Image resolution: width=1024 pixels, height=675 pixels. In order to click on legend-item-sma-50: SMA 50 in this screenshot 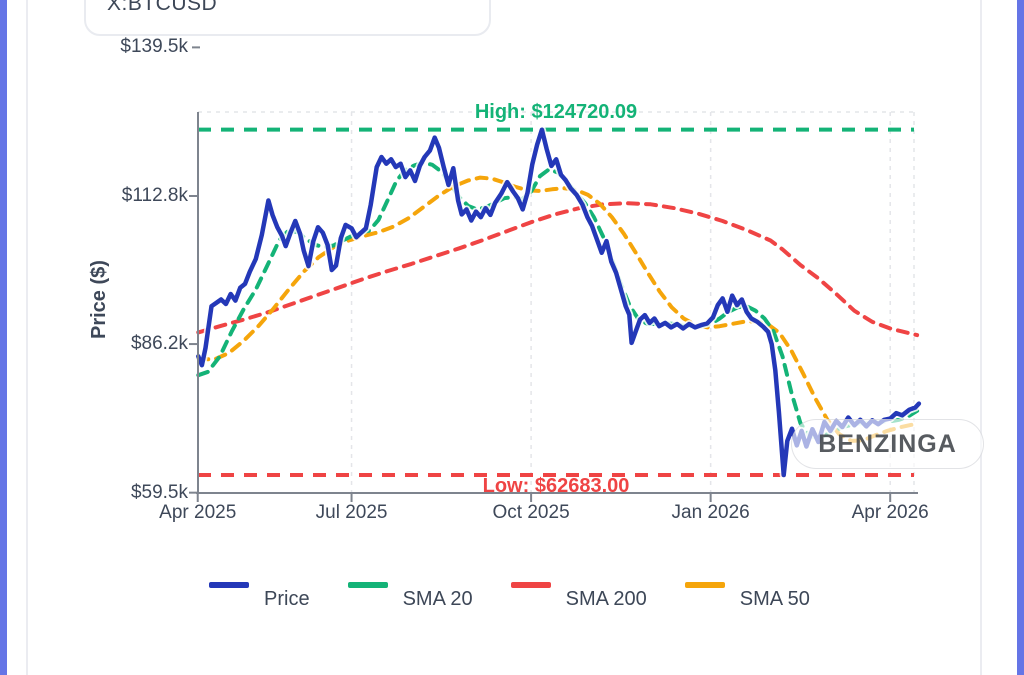, I will do `click(747, 594)`.